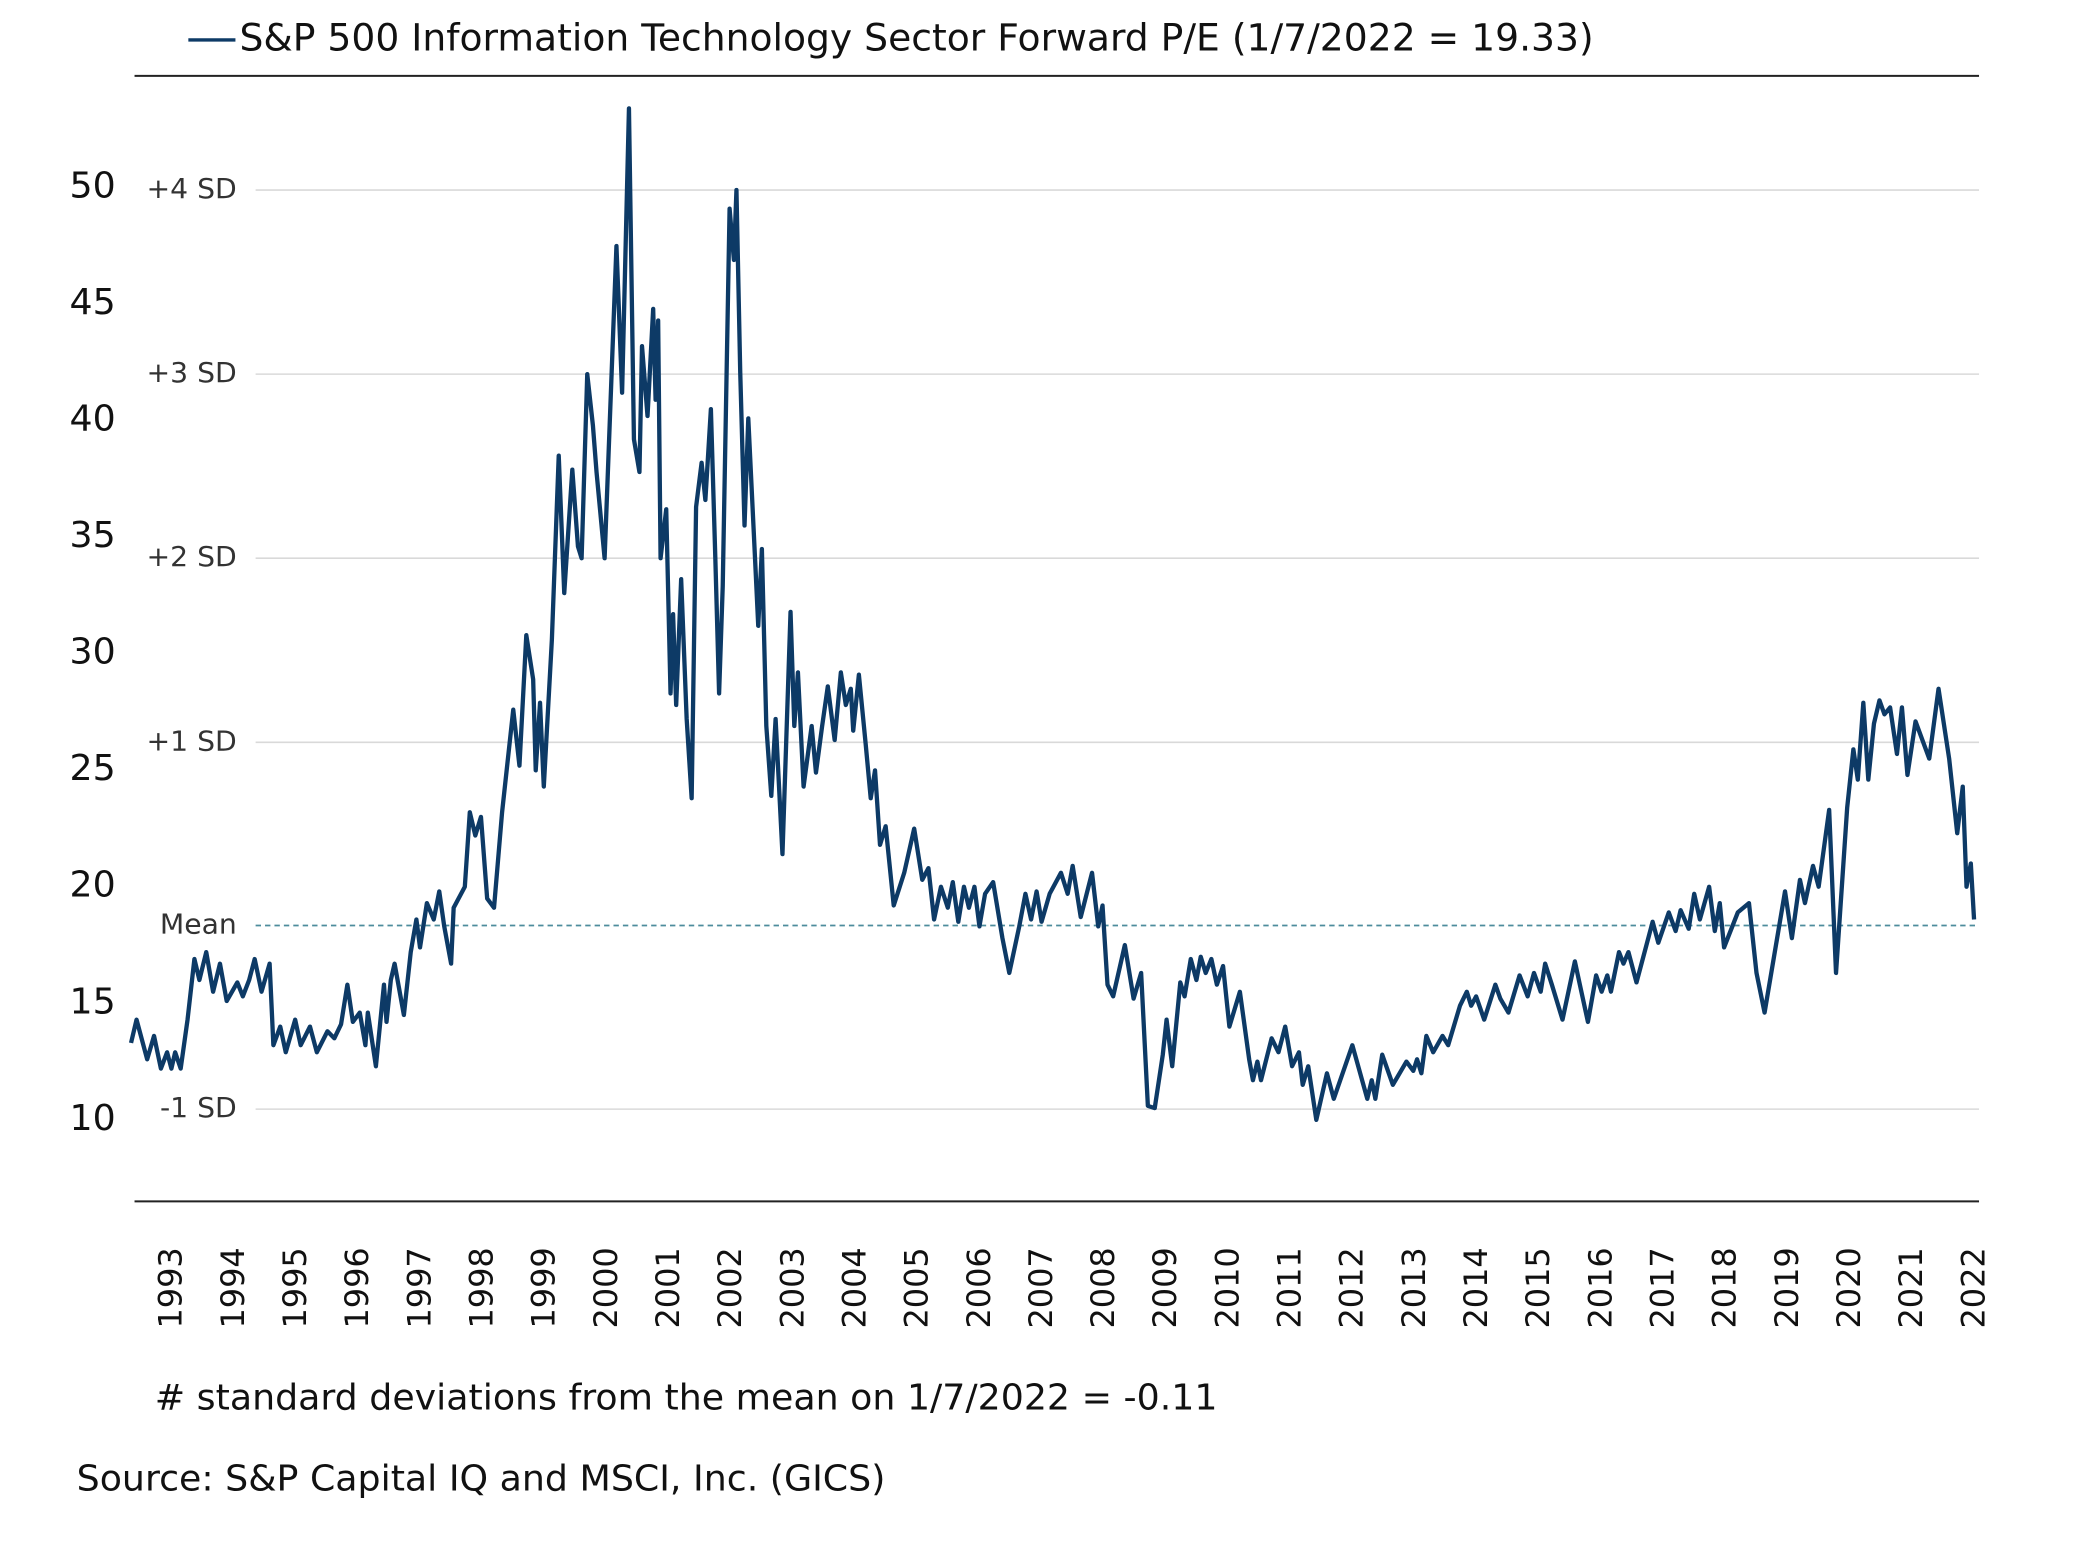 This screenshot has width=2088, height=1546. Describe the element at coordinates (192, 372) in the screenshot. I see `sd-label: +3 SD` at that location.